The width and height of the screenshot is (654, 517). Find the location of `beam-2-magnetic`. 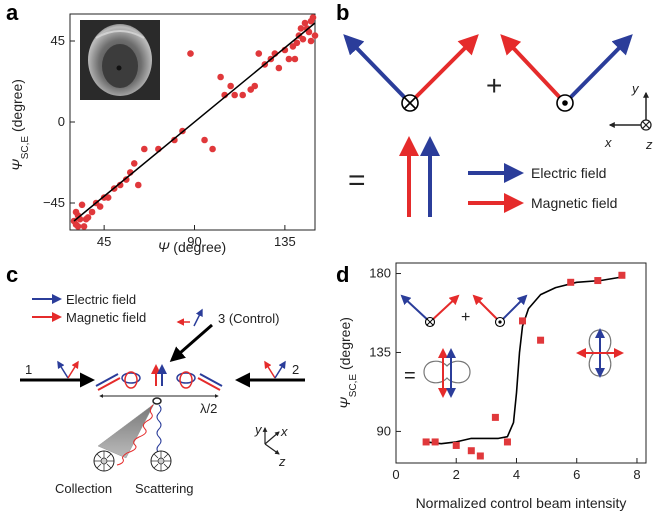

beam-2-magnetic is located at coordinates (270, 369).